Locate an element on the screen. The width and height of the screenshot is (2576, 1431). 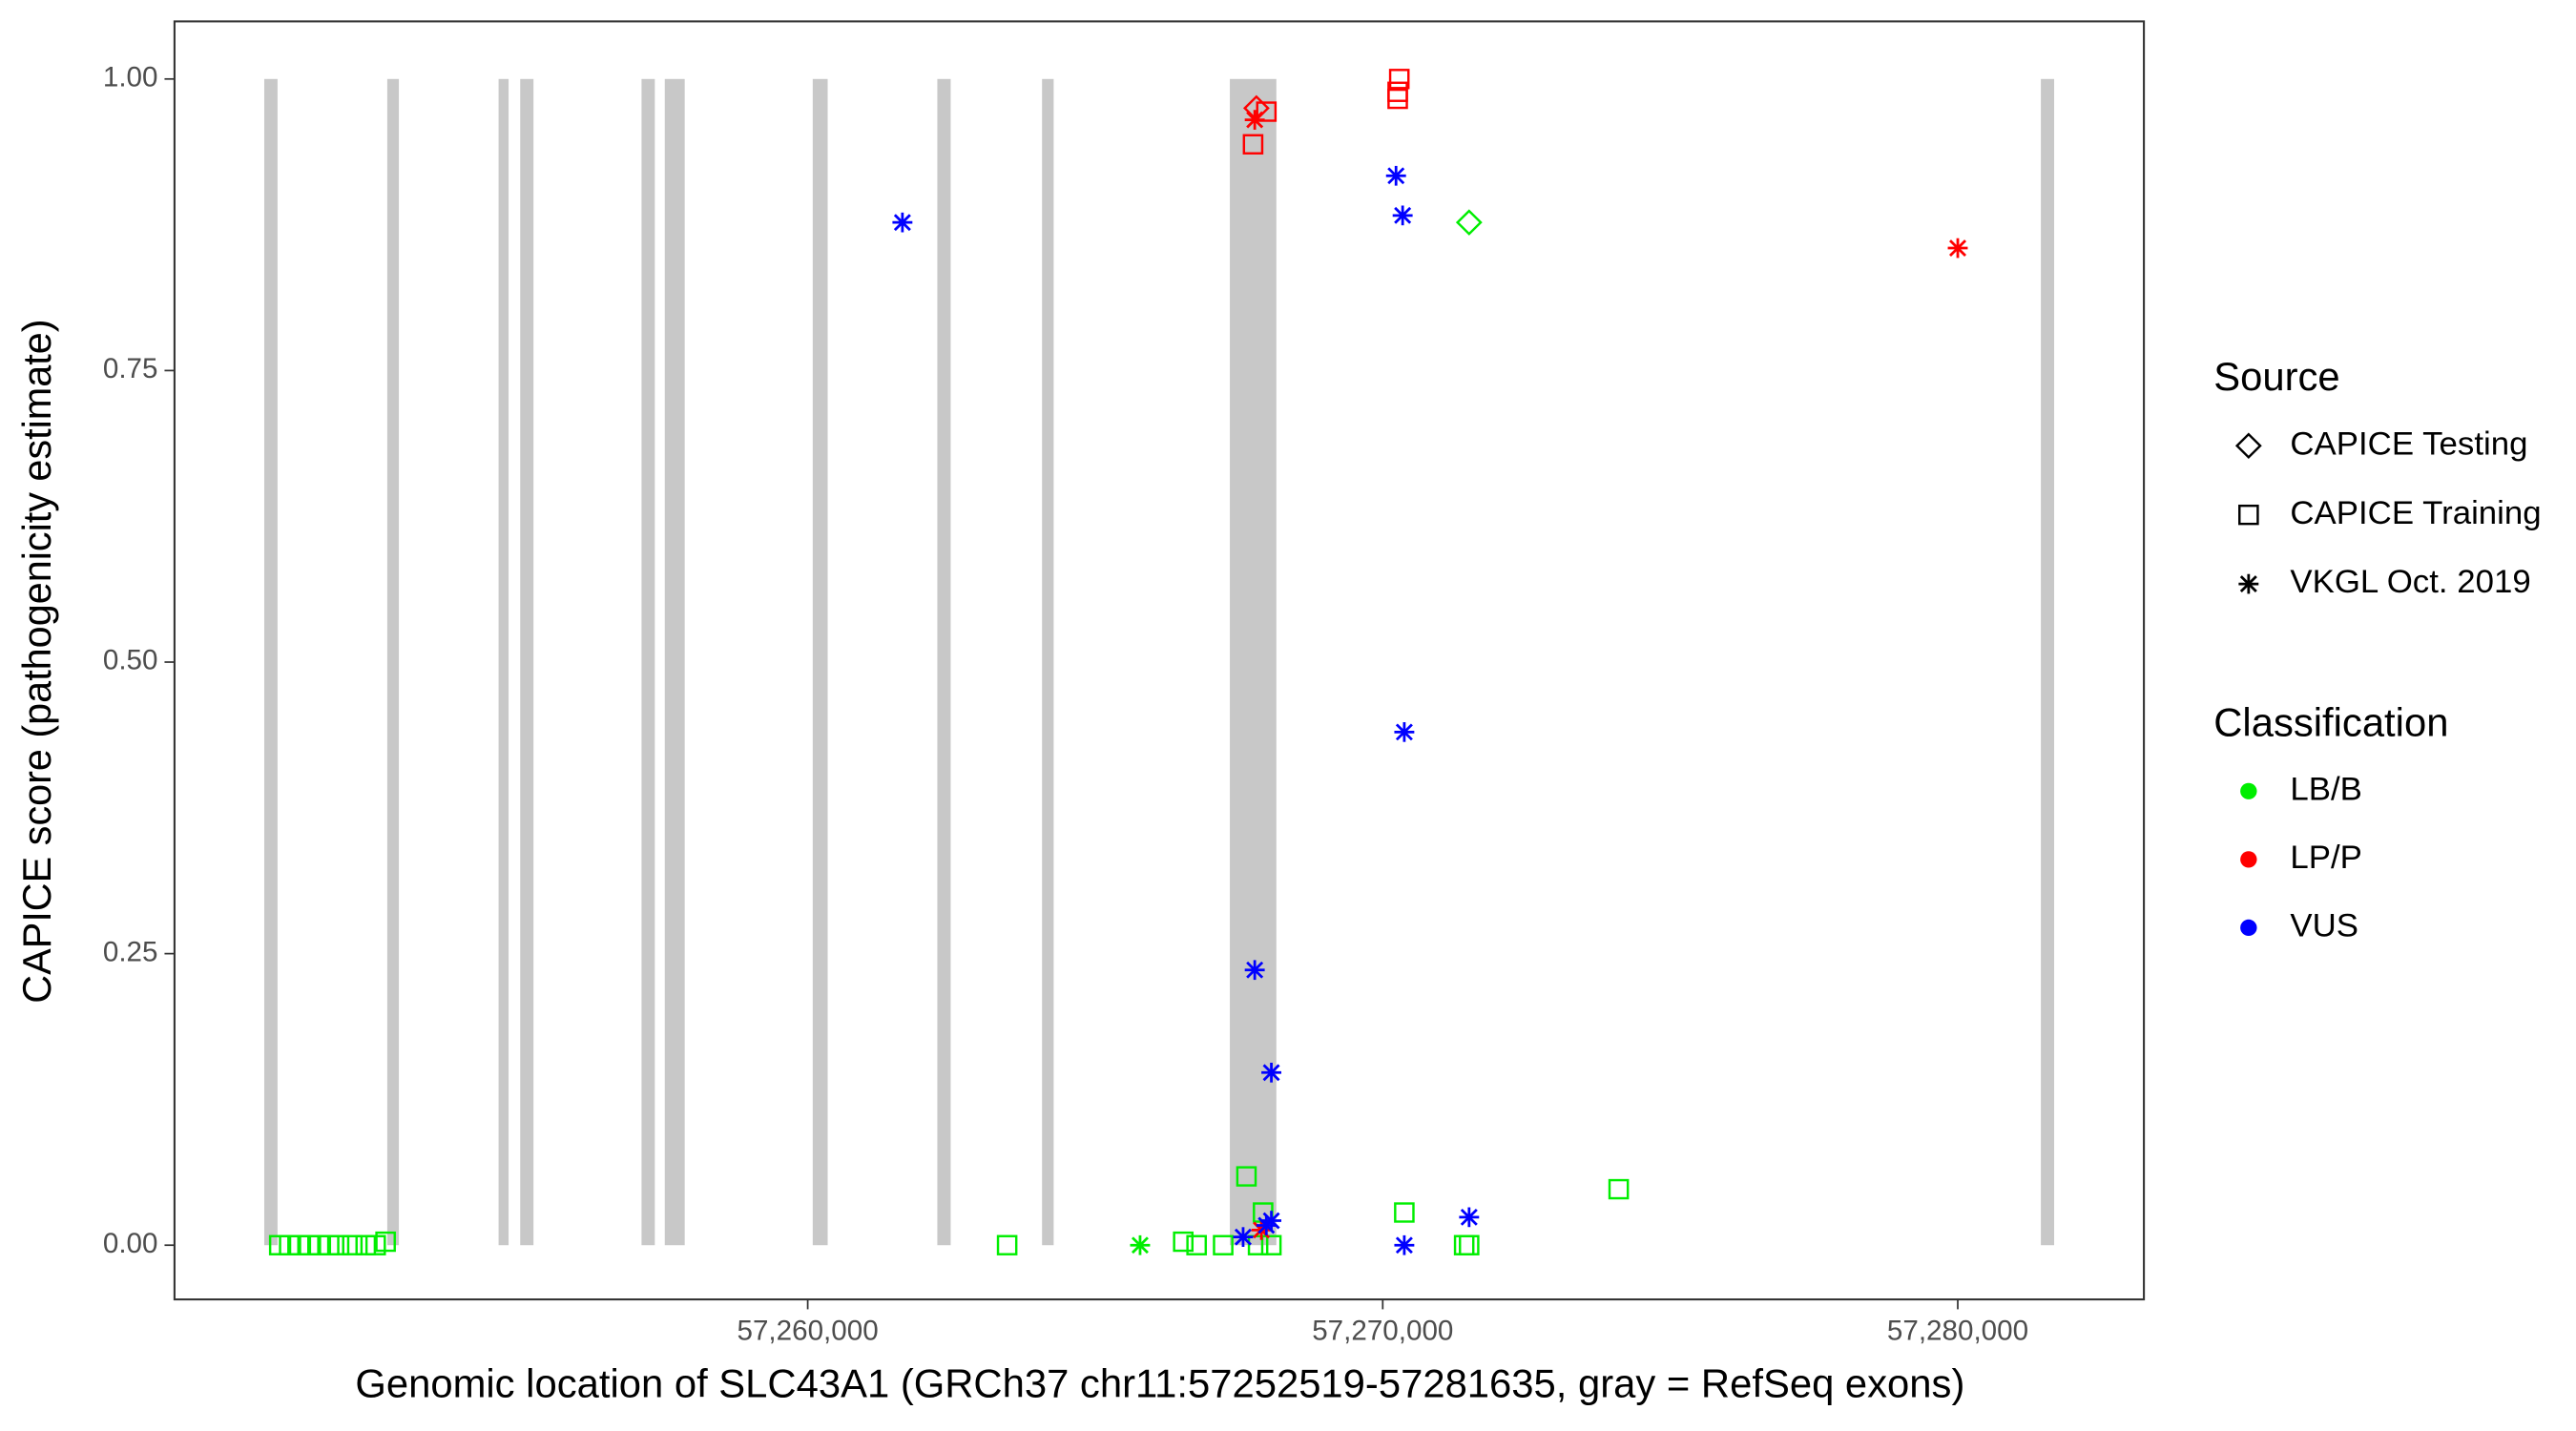
legend-title: Source is located at coordinates (2276, 376).